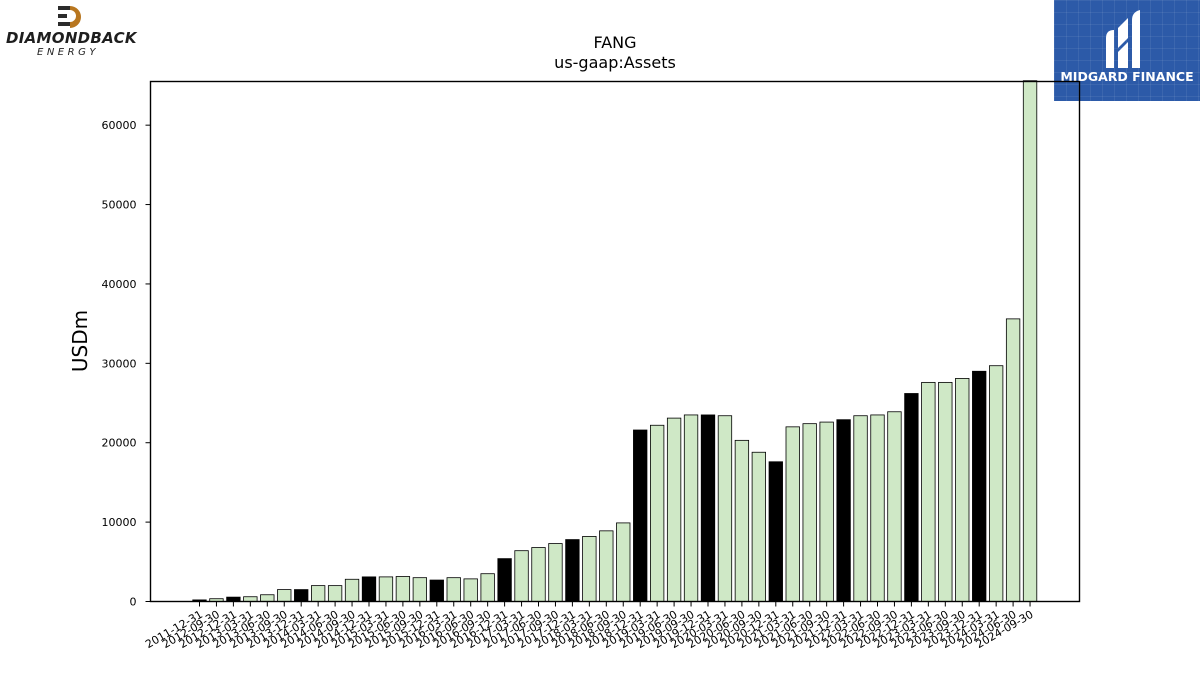 The width and height of the screenshot is (1200, 675). What do you see at coordinates (1123, 39) in the screenshot?
I see `midgard-mark-icon` at bounding box center [1123, 39].